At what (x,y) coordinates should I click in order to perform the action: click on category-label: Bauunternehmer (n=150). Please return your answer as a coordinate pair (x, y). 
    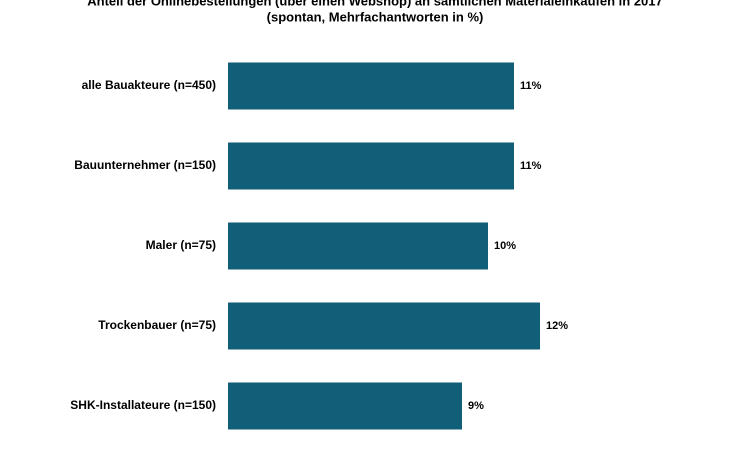
    Looking at the image, I should click on (145, 165).